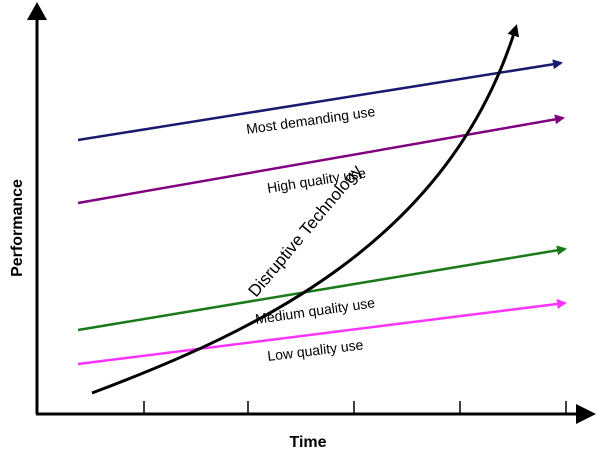 This screenshot has width=600, height=455. I want to click on trajectory-most-demanding-label: Most demanding use, so click(310, 120).